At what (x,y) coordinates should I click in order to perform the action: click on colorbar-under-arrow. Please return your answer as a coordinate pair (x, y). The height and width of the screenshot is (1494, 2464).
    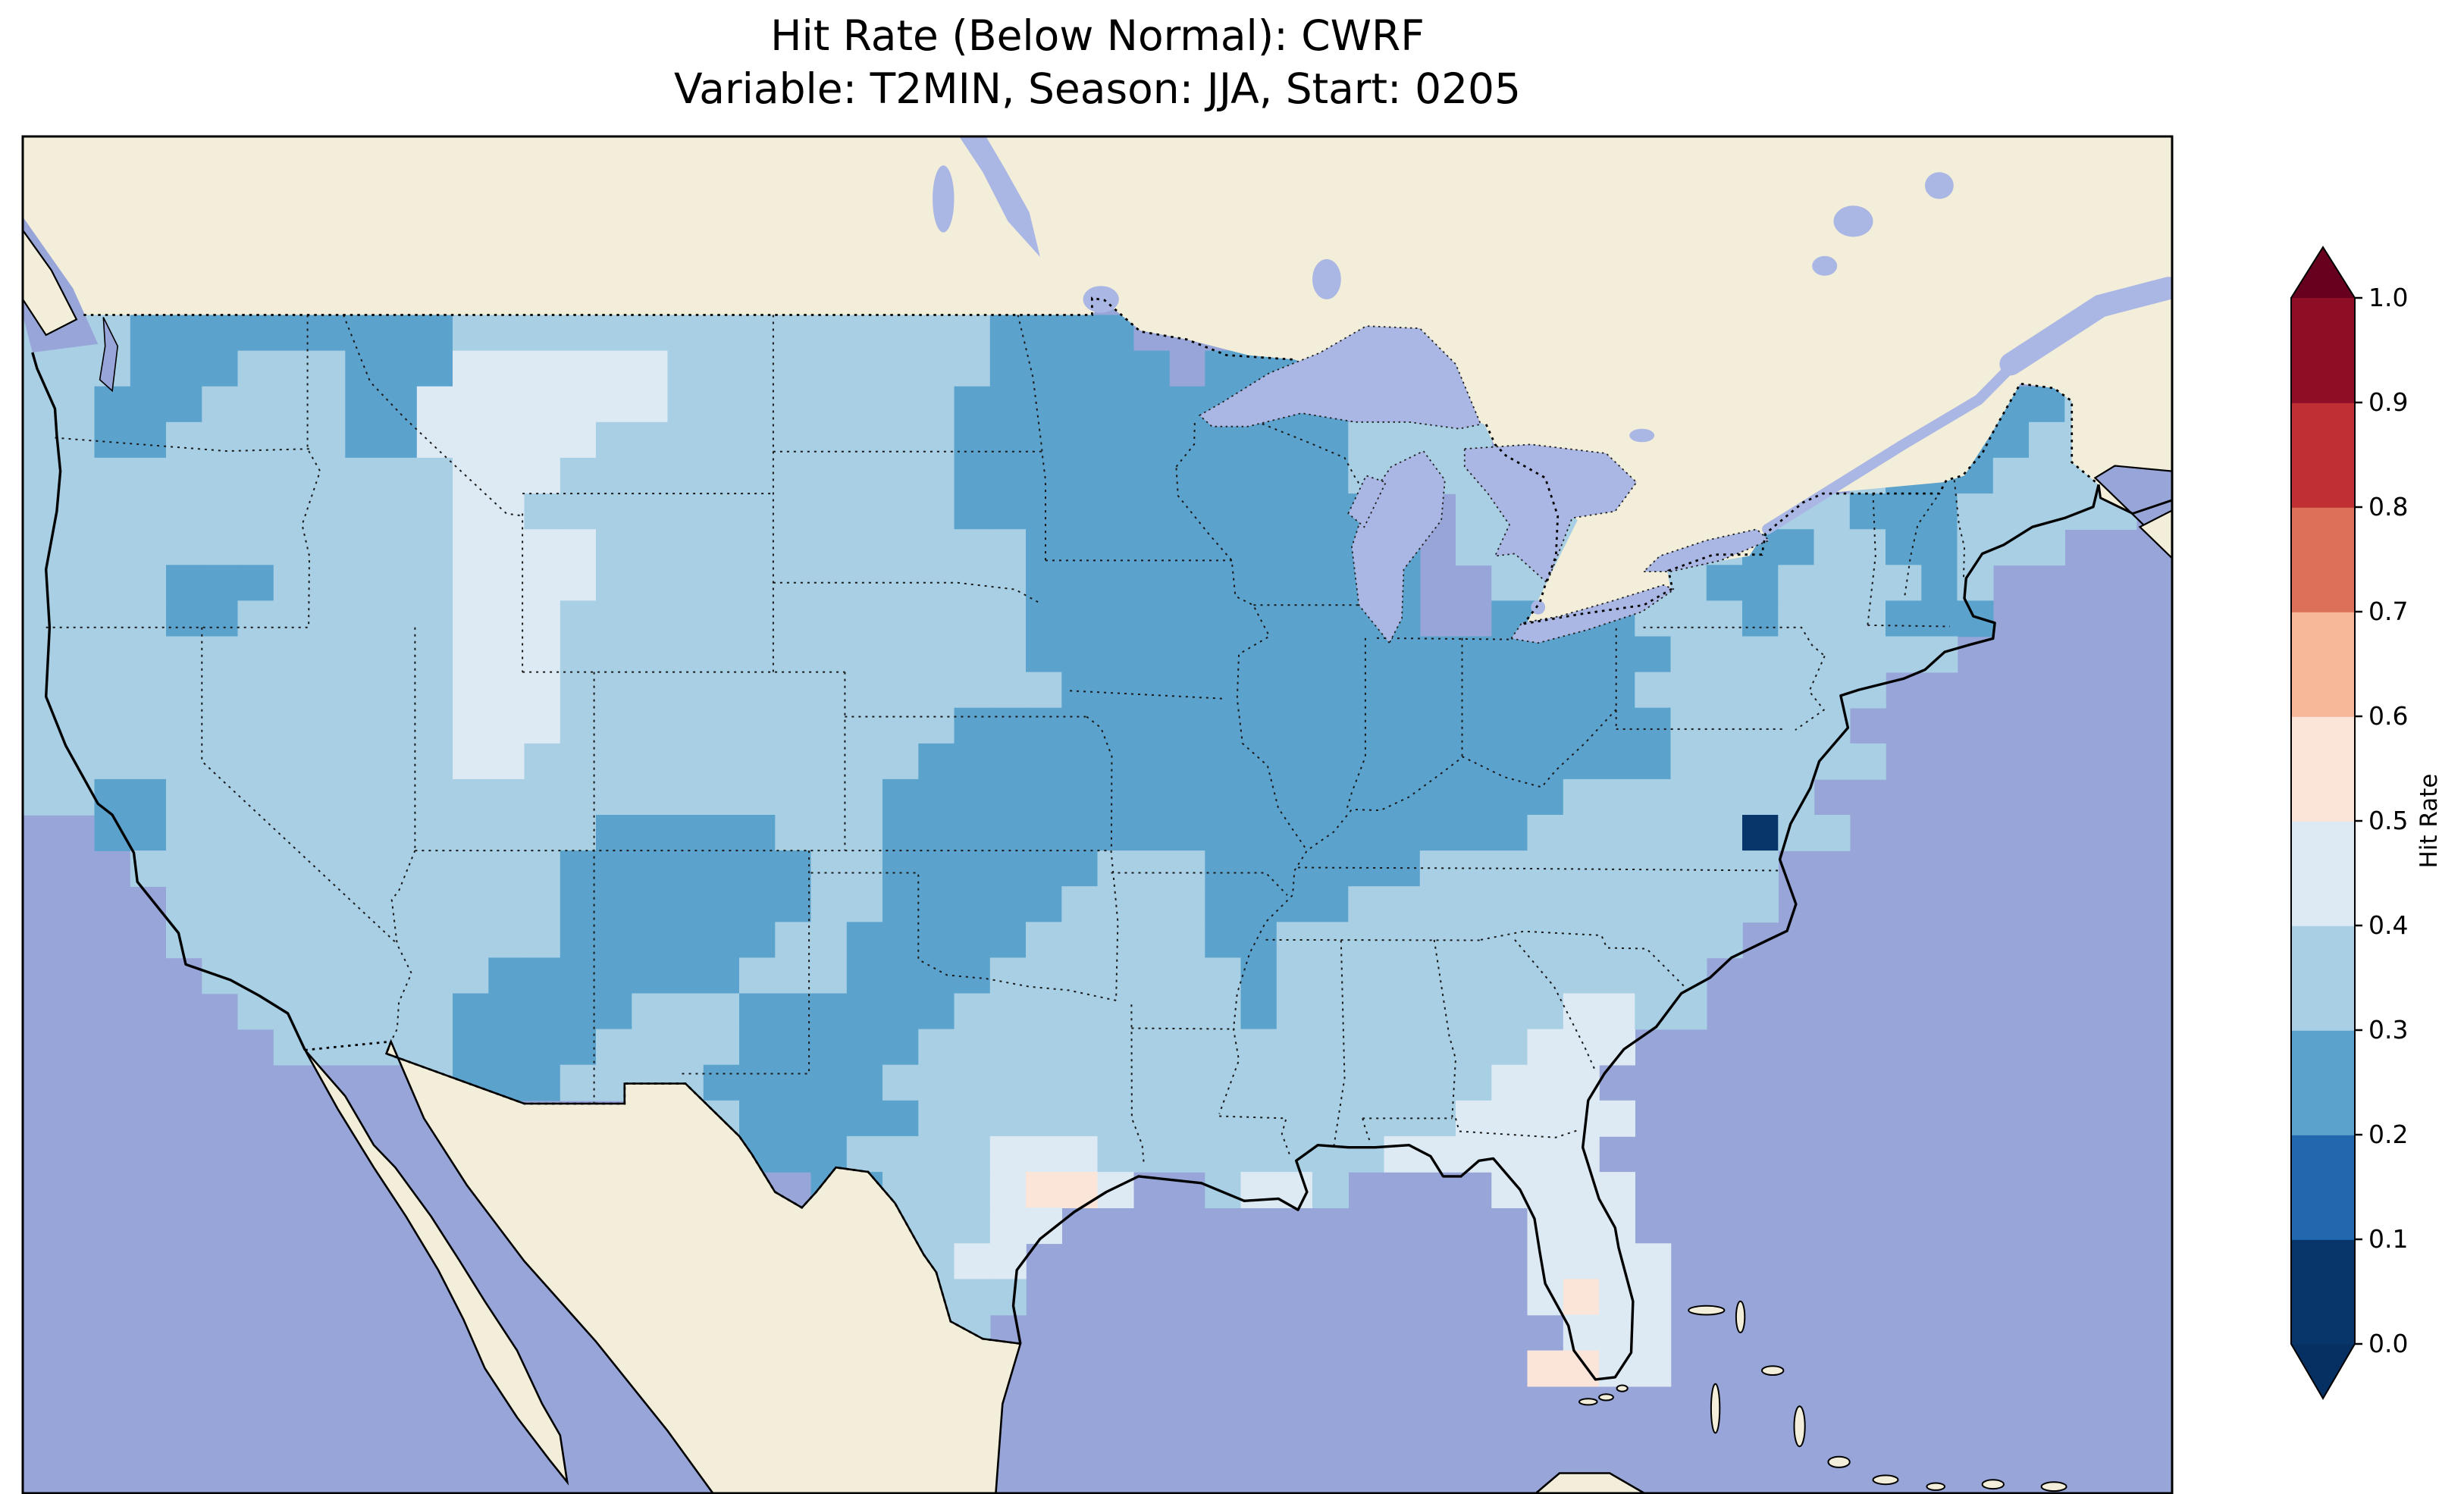
    Looking at the image, I should click on (2323, 1371).